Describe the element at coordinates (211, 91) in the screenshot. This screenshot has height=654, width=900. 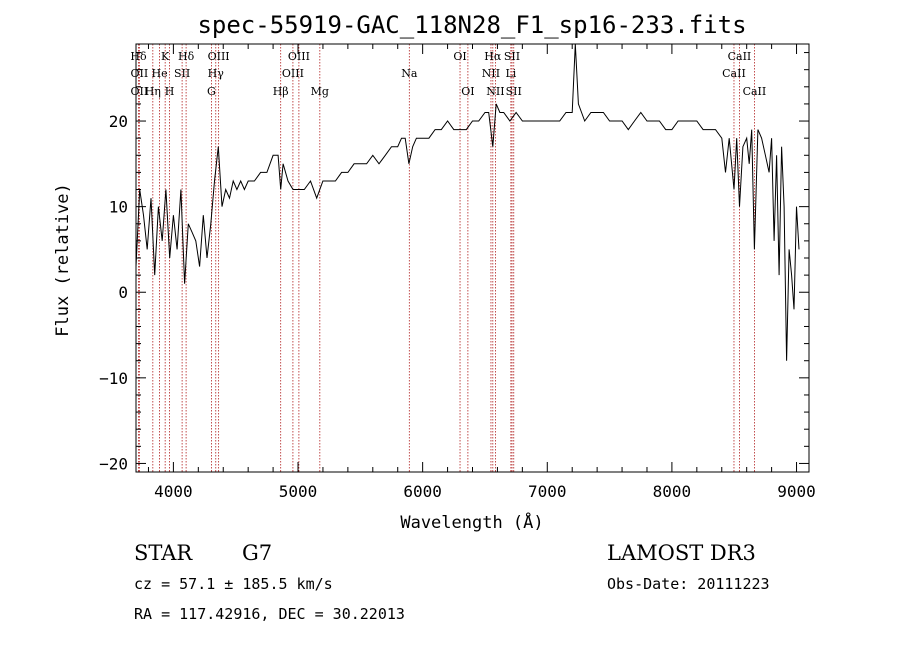
I see `line-label: G` at that location.